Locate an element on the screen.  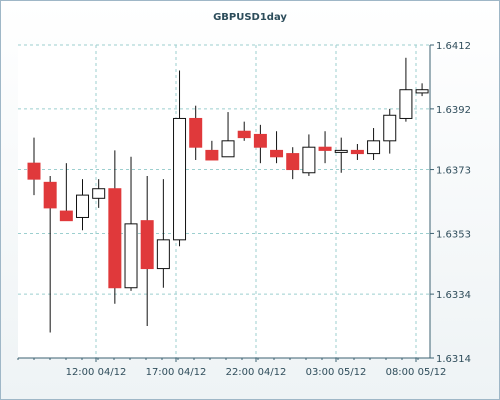
x-tick-label: 17:00 04/12 is located at coordinates (176, 372).